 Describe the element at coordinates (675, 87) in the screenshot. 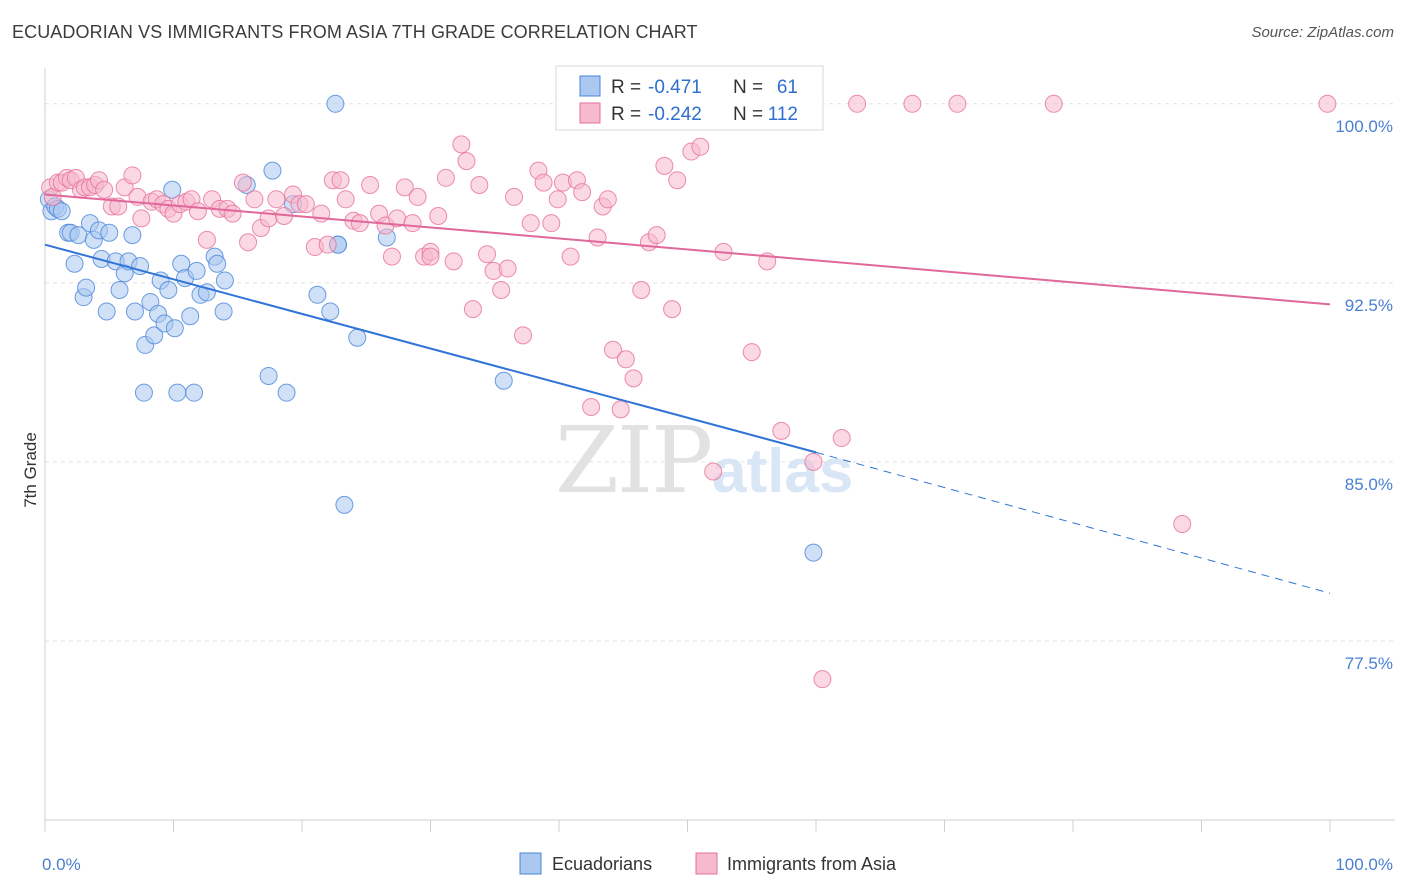

I see `stats-r-value-blue: -0.471` at that location.